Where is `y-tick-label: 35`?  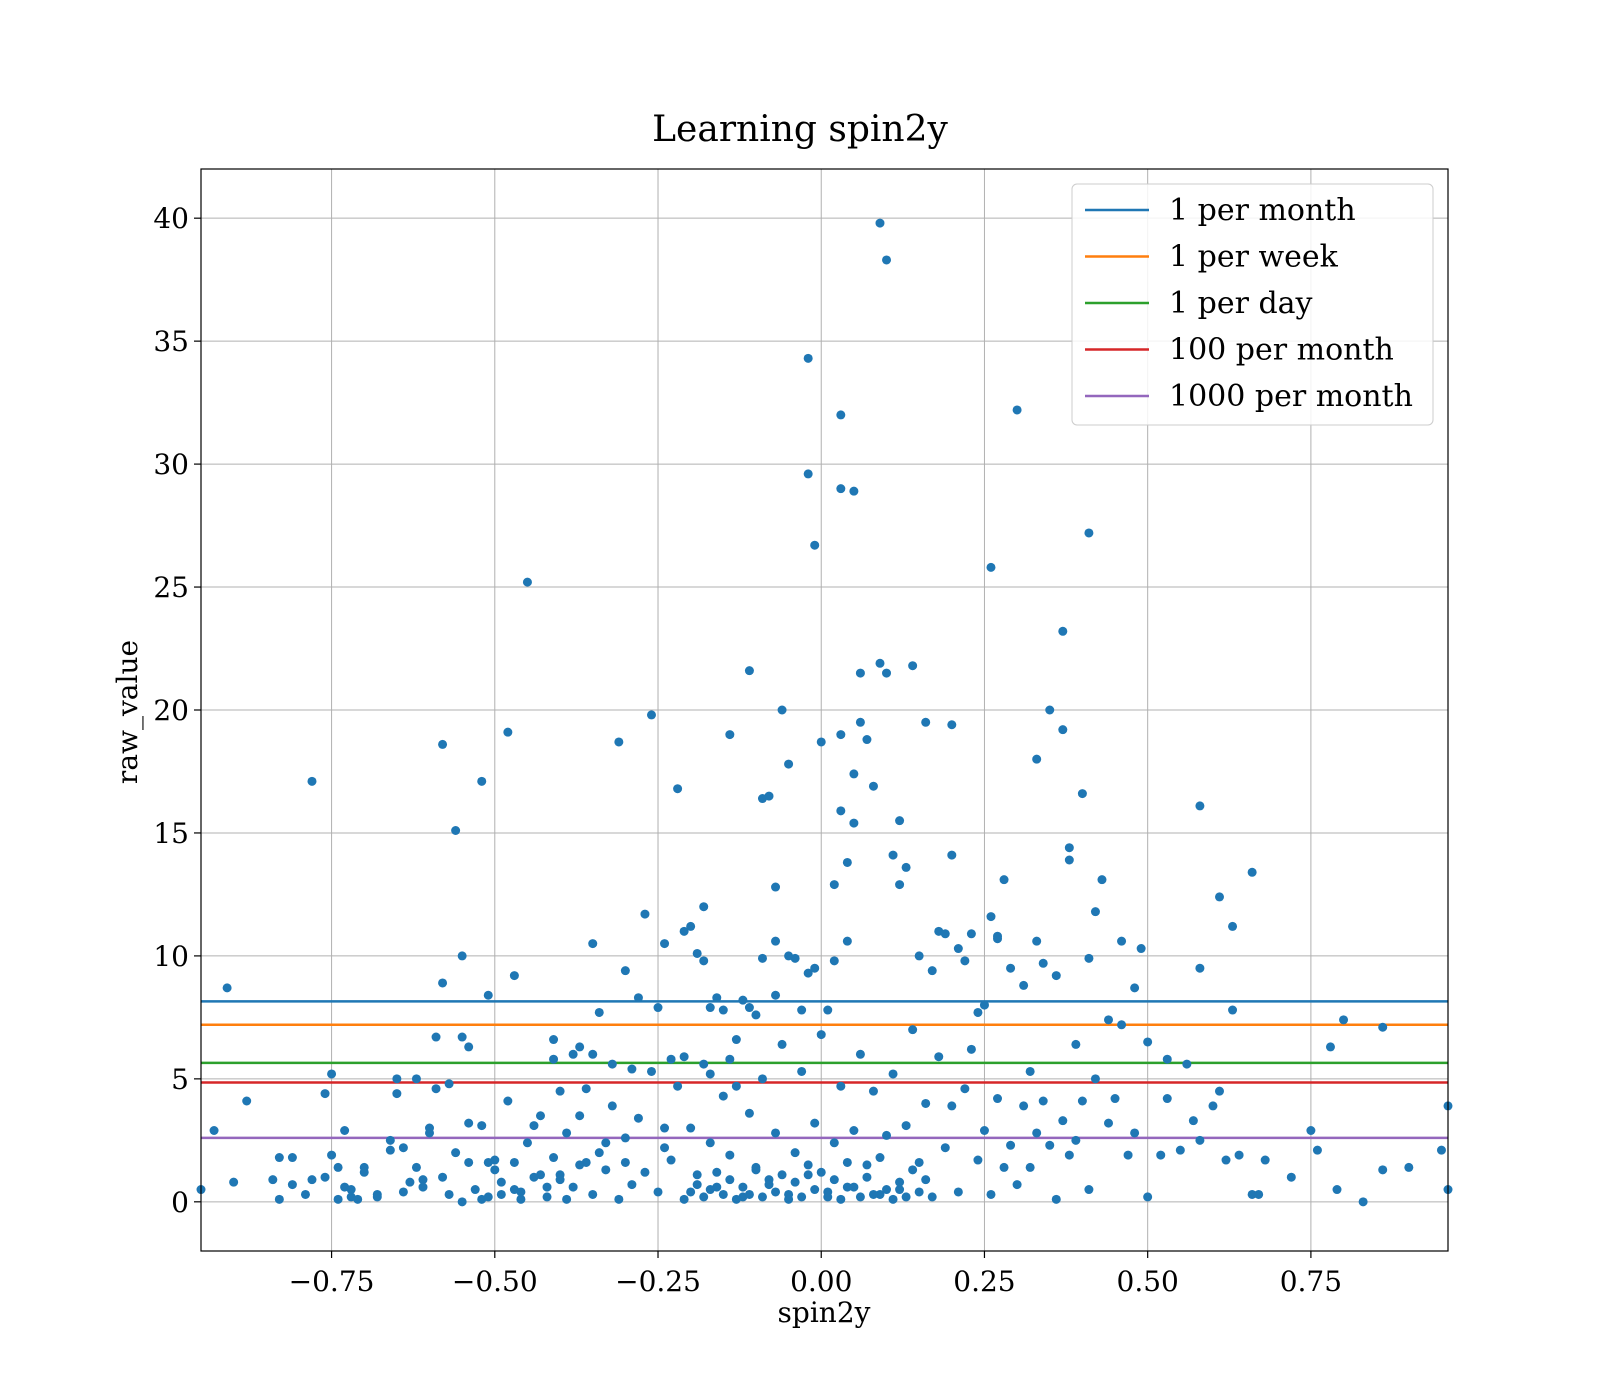
y-tick-label: 35 is located at coordinates (171, 341).